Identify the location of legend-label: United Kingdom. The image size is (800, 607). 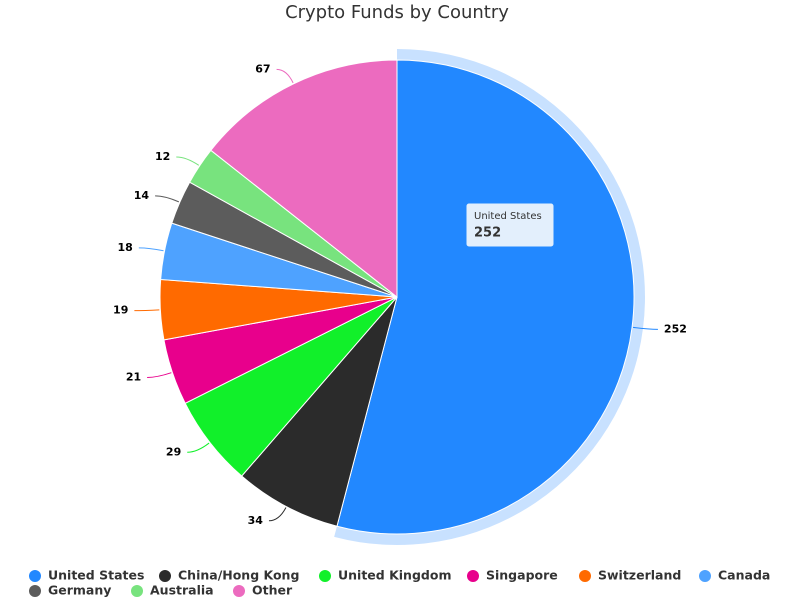
(394, 575).